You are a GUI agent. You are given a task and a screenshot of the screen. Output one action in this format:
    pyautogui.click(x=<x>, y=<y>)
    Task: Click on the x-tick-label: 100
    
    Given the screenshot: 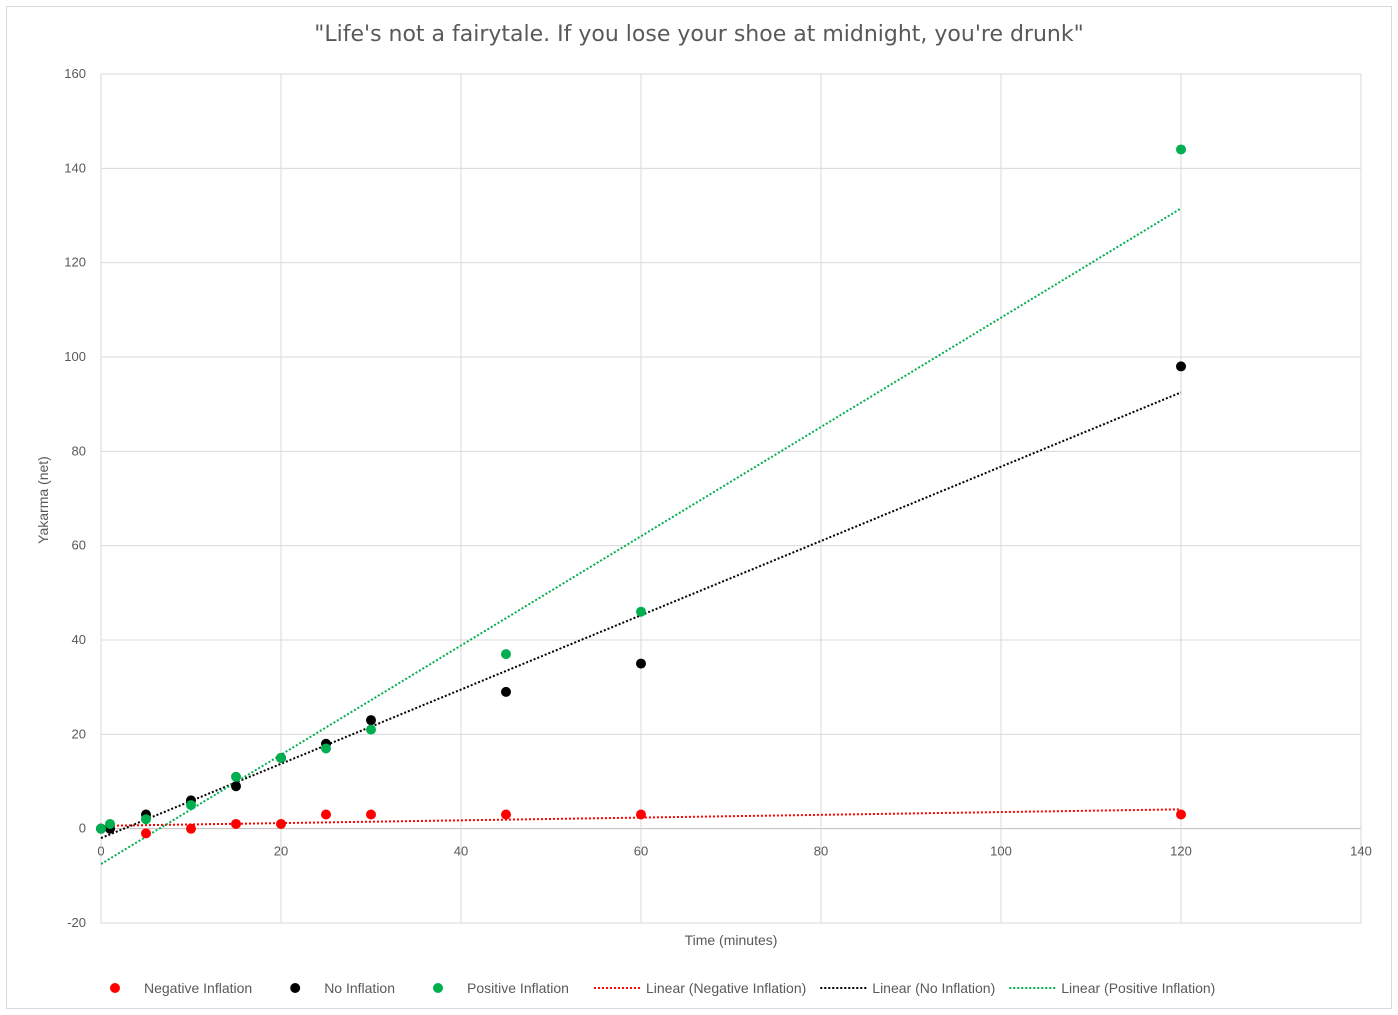 What is the action you would take?
    pyautogui.click(x=1001, y=851)
    